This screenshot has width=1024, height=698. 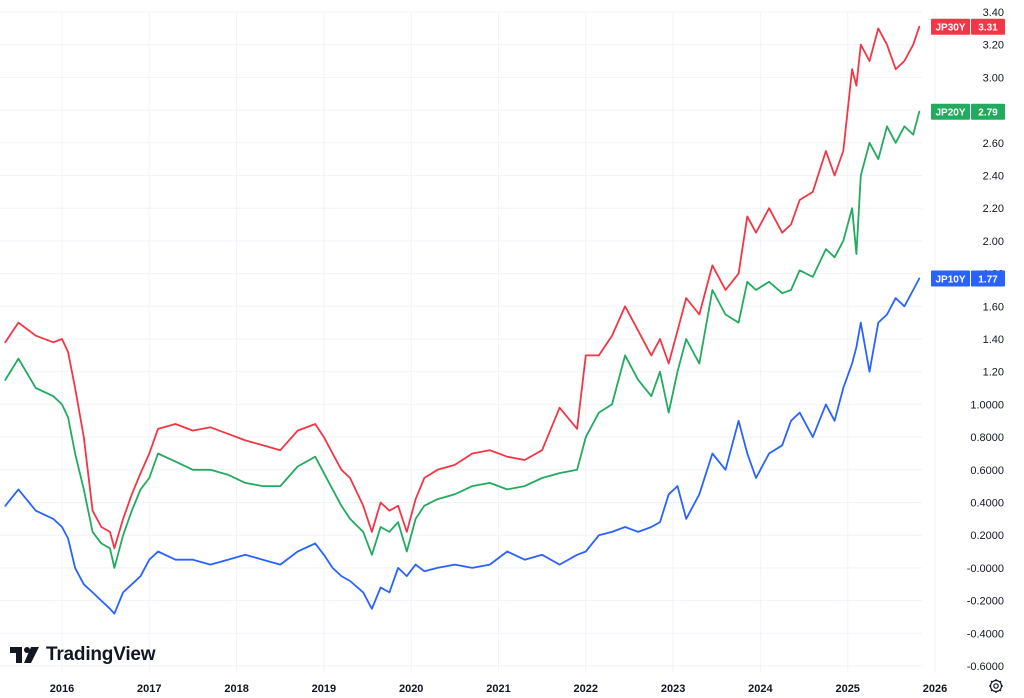 I want to click on y-tick-label: 1.60, so click(x=993, y=307).